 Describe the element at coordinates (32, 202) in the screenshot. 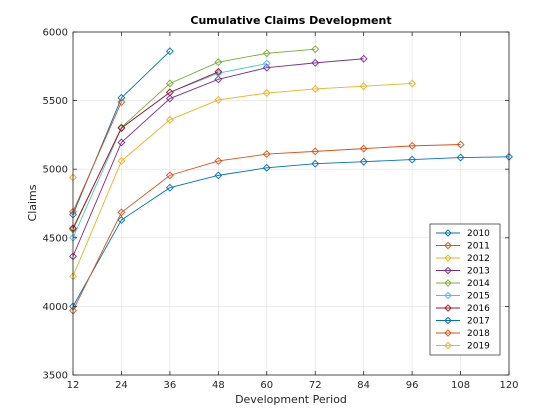

I see `y-axis-label: Claims` at that location.